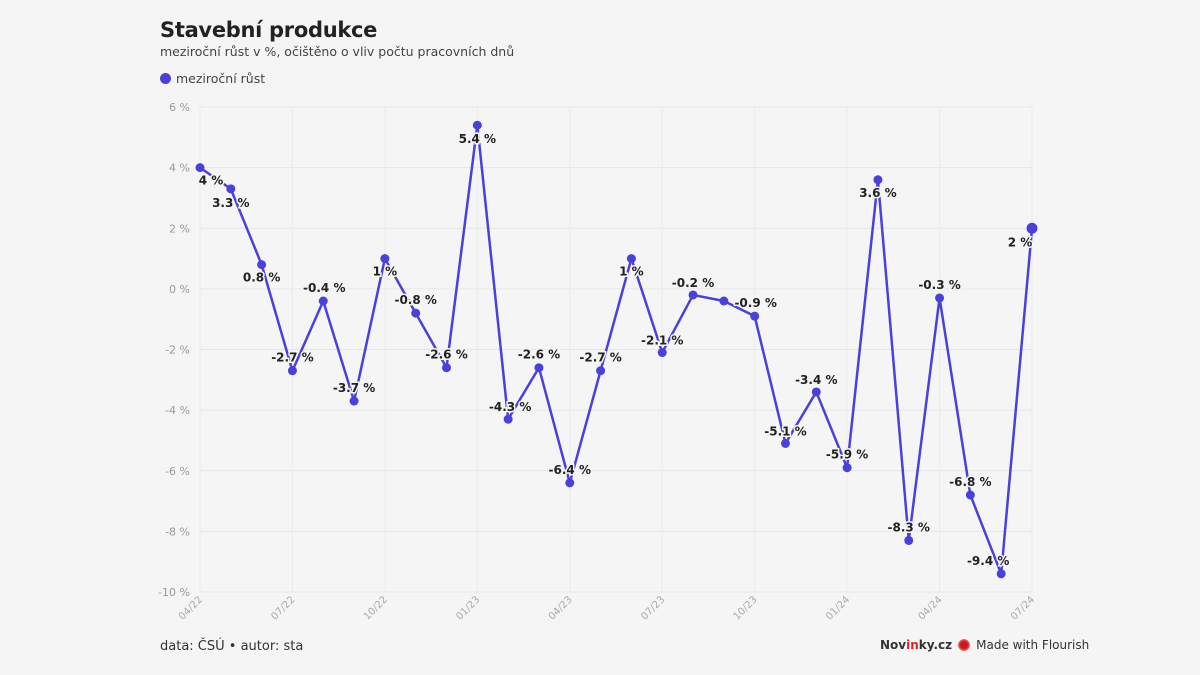 This screenshot has height=675, width=1200. What do you see at coordinates (177, 531) in the screenshot?
I see `y-tick-label: -8 %` at bounding box center [177, 531].